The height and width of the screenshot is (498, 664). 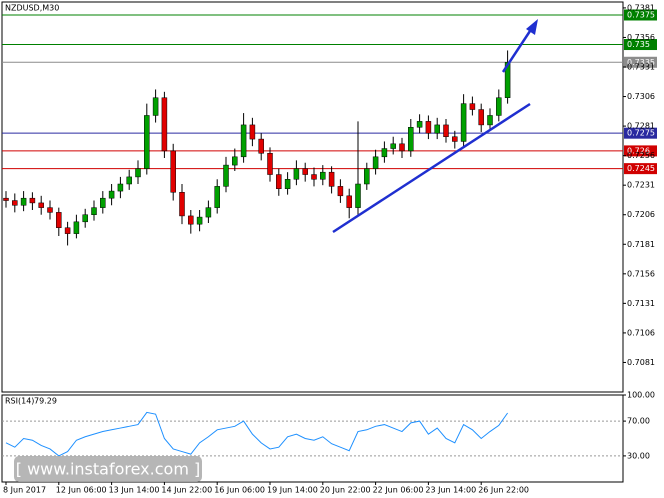 What do you see at coordinates (292, 490) in the screenshot?
I see `x-tick-label: 19 Jun 14:00` at bounding box center [292, 490].